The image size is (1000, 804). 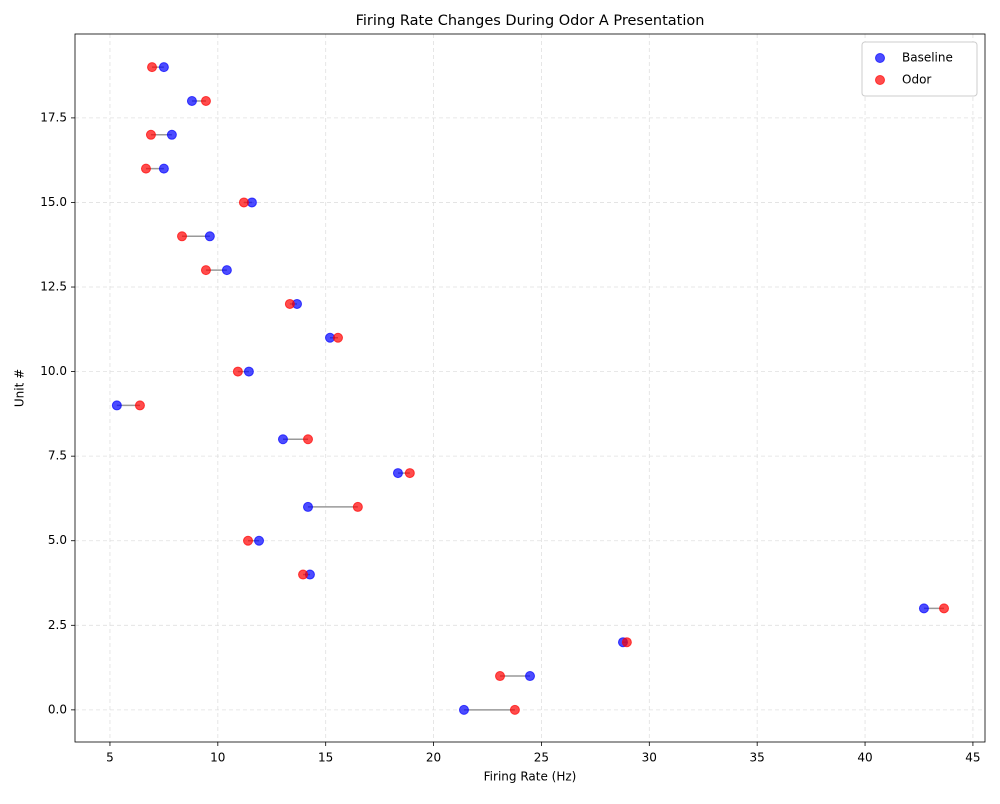 I want to click on y-tick-label: 2.5, so click(x=57, y=625).